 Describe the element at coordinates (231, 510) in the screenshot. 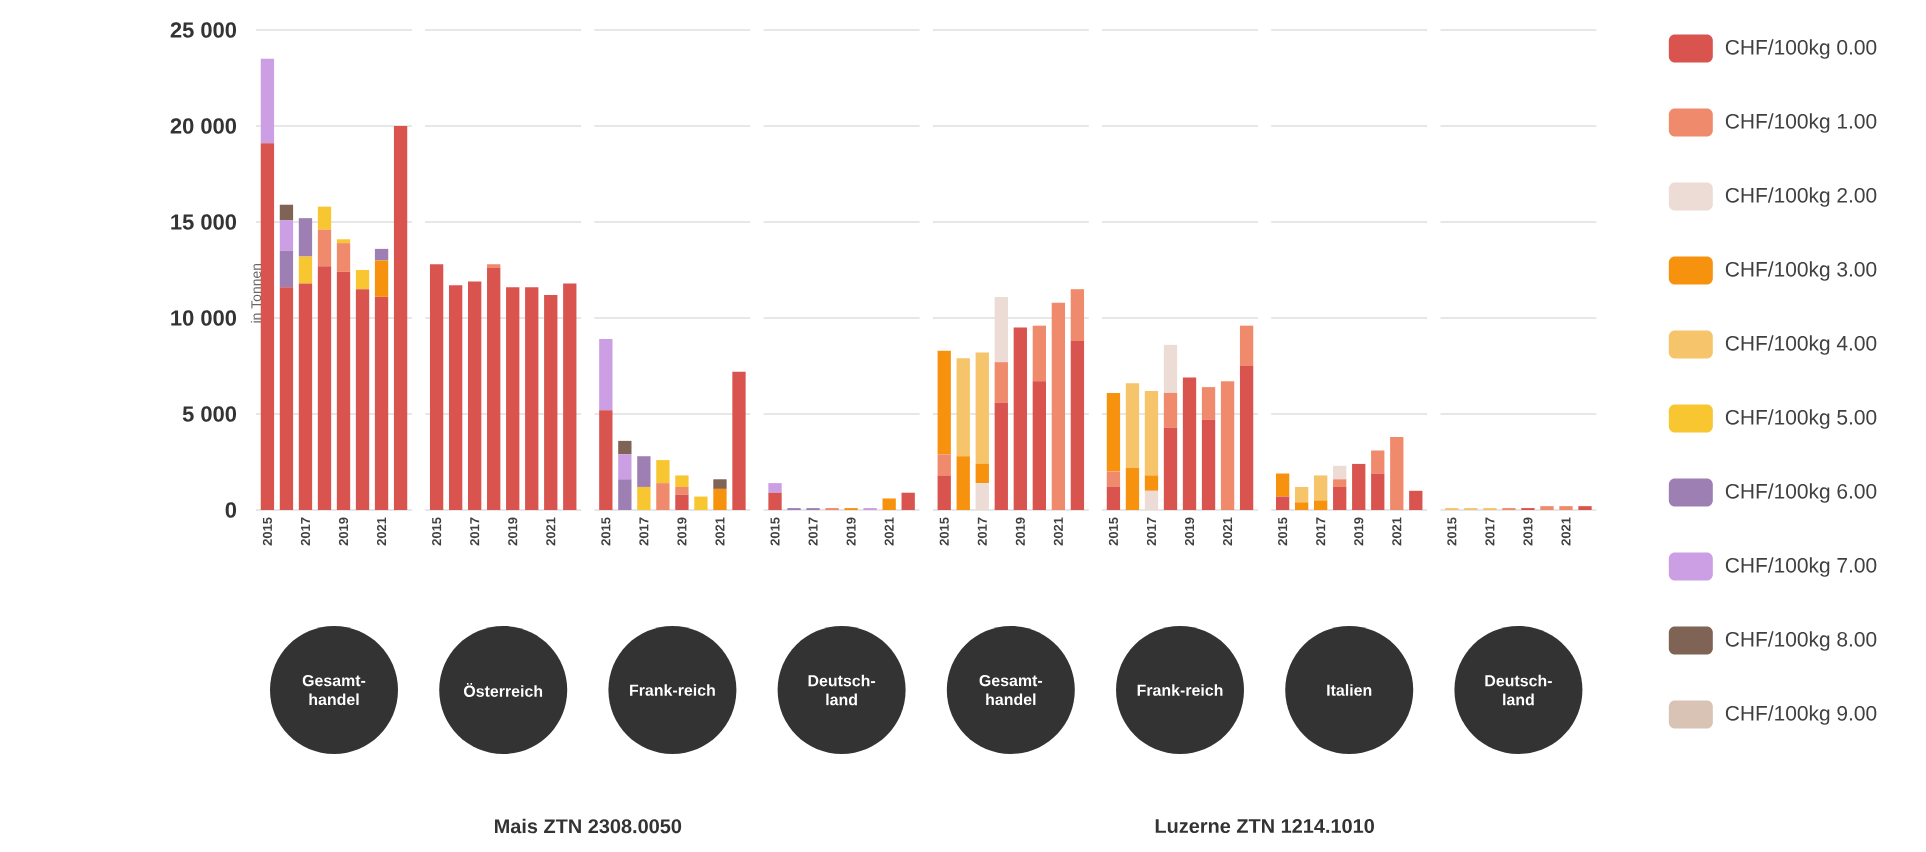

I see `y-tick-label: 0` at that location.